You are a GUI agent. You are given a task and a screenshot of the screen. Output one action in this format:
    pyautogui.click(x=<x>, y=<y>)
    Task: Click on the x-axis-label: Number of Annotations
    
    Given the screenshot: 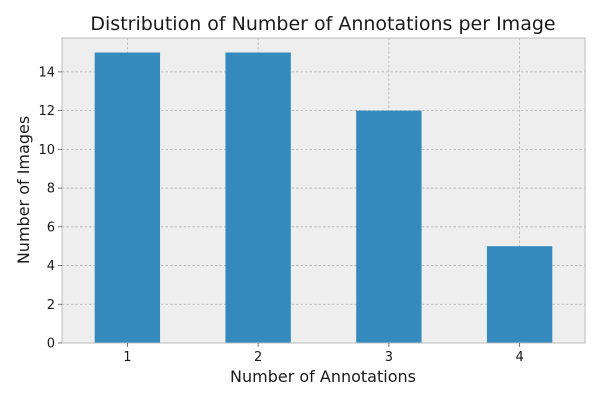 What is the action you would take?
    pyautogui.click(x=323, y=376)
    